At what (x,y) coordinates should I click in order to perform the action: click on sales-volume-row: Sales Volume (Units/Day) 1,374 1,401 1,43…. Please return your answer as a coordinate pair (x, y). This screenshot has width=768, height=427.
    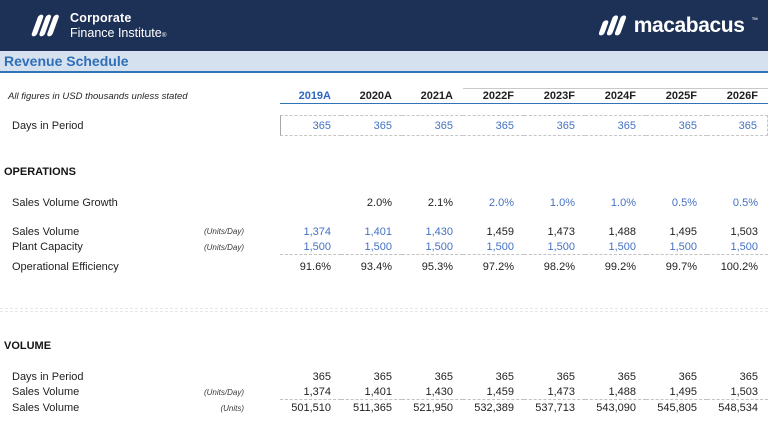
    Looking at the image, I should click on (384, 231).